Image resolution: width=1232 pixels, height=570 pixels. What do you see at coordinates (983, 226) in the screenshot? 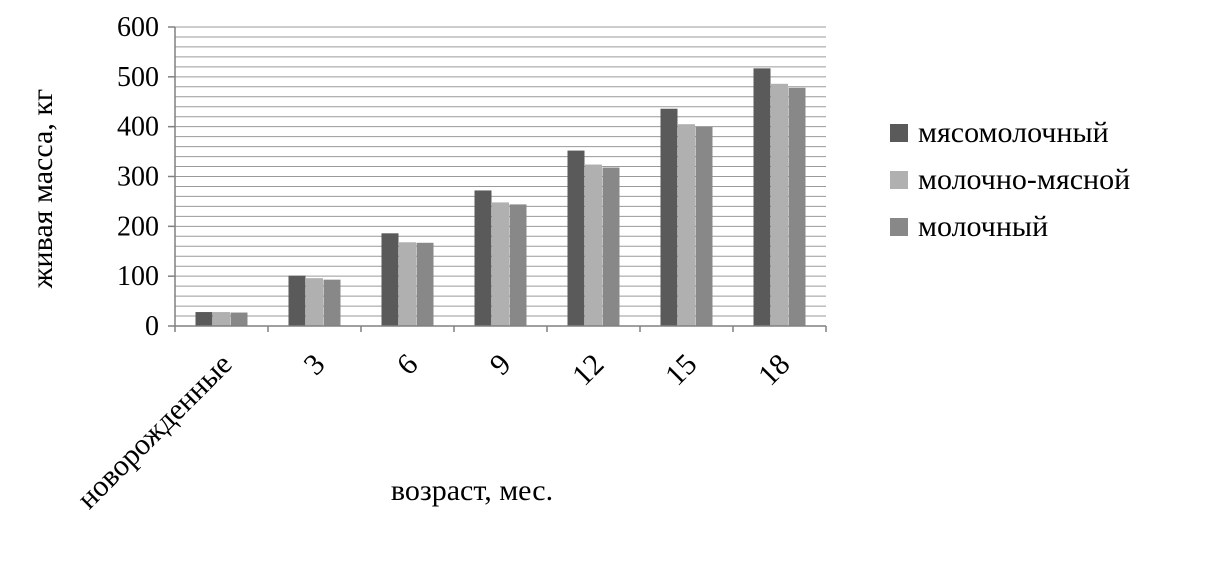
I see `legend-label: молочный` at bounding box center [983, 226].